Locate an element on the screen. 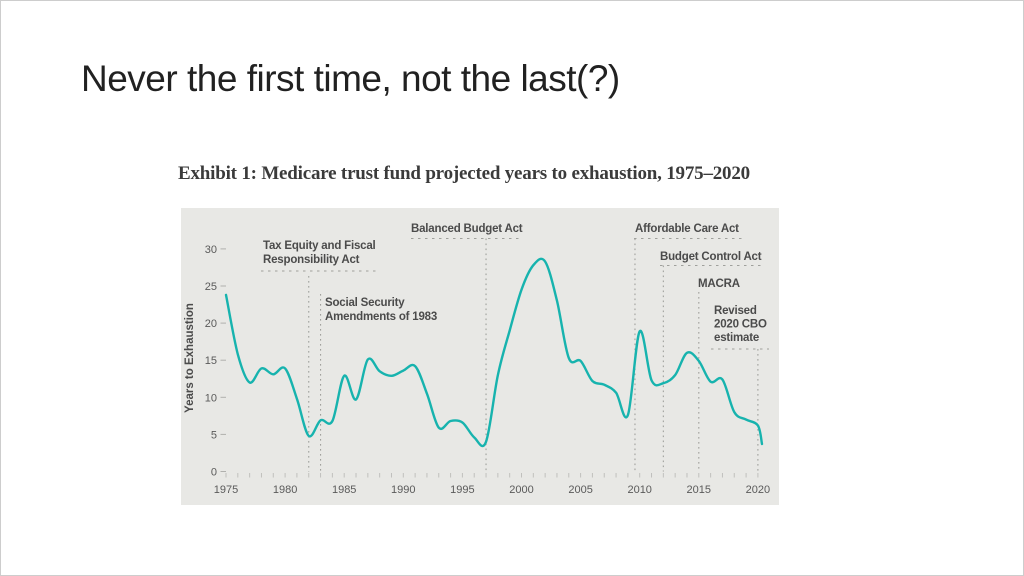 This screenshot has height=576, width=1024. annotation-label-ssa-1983: Amendments of 1983 is located at coordinates (381, 317).